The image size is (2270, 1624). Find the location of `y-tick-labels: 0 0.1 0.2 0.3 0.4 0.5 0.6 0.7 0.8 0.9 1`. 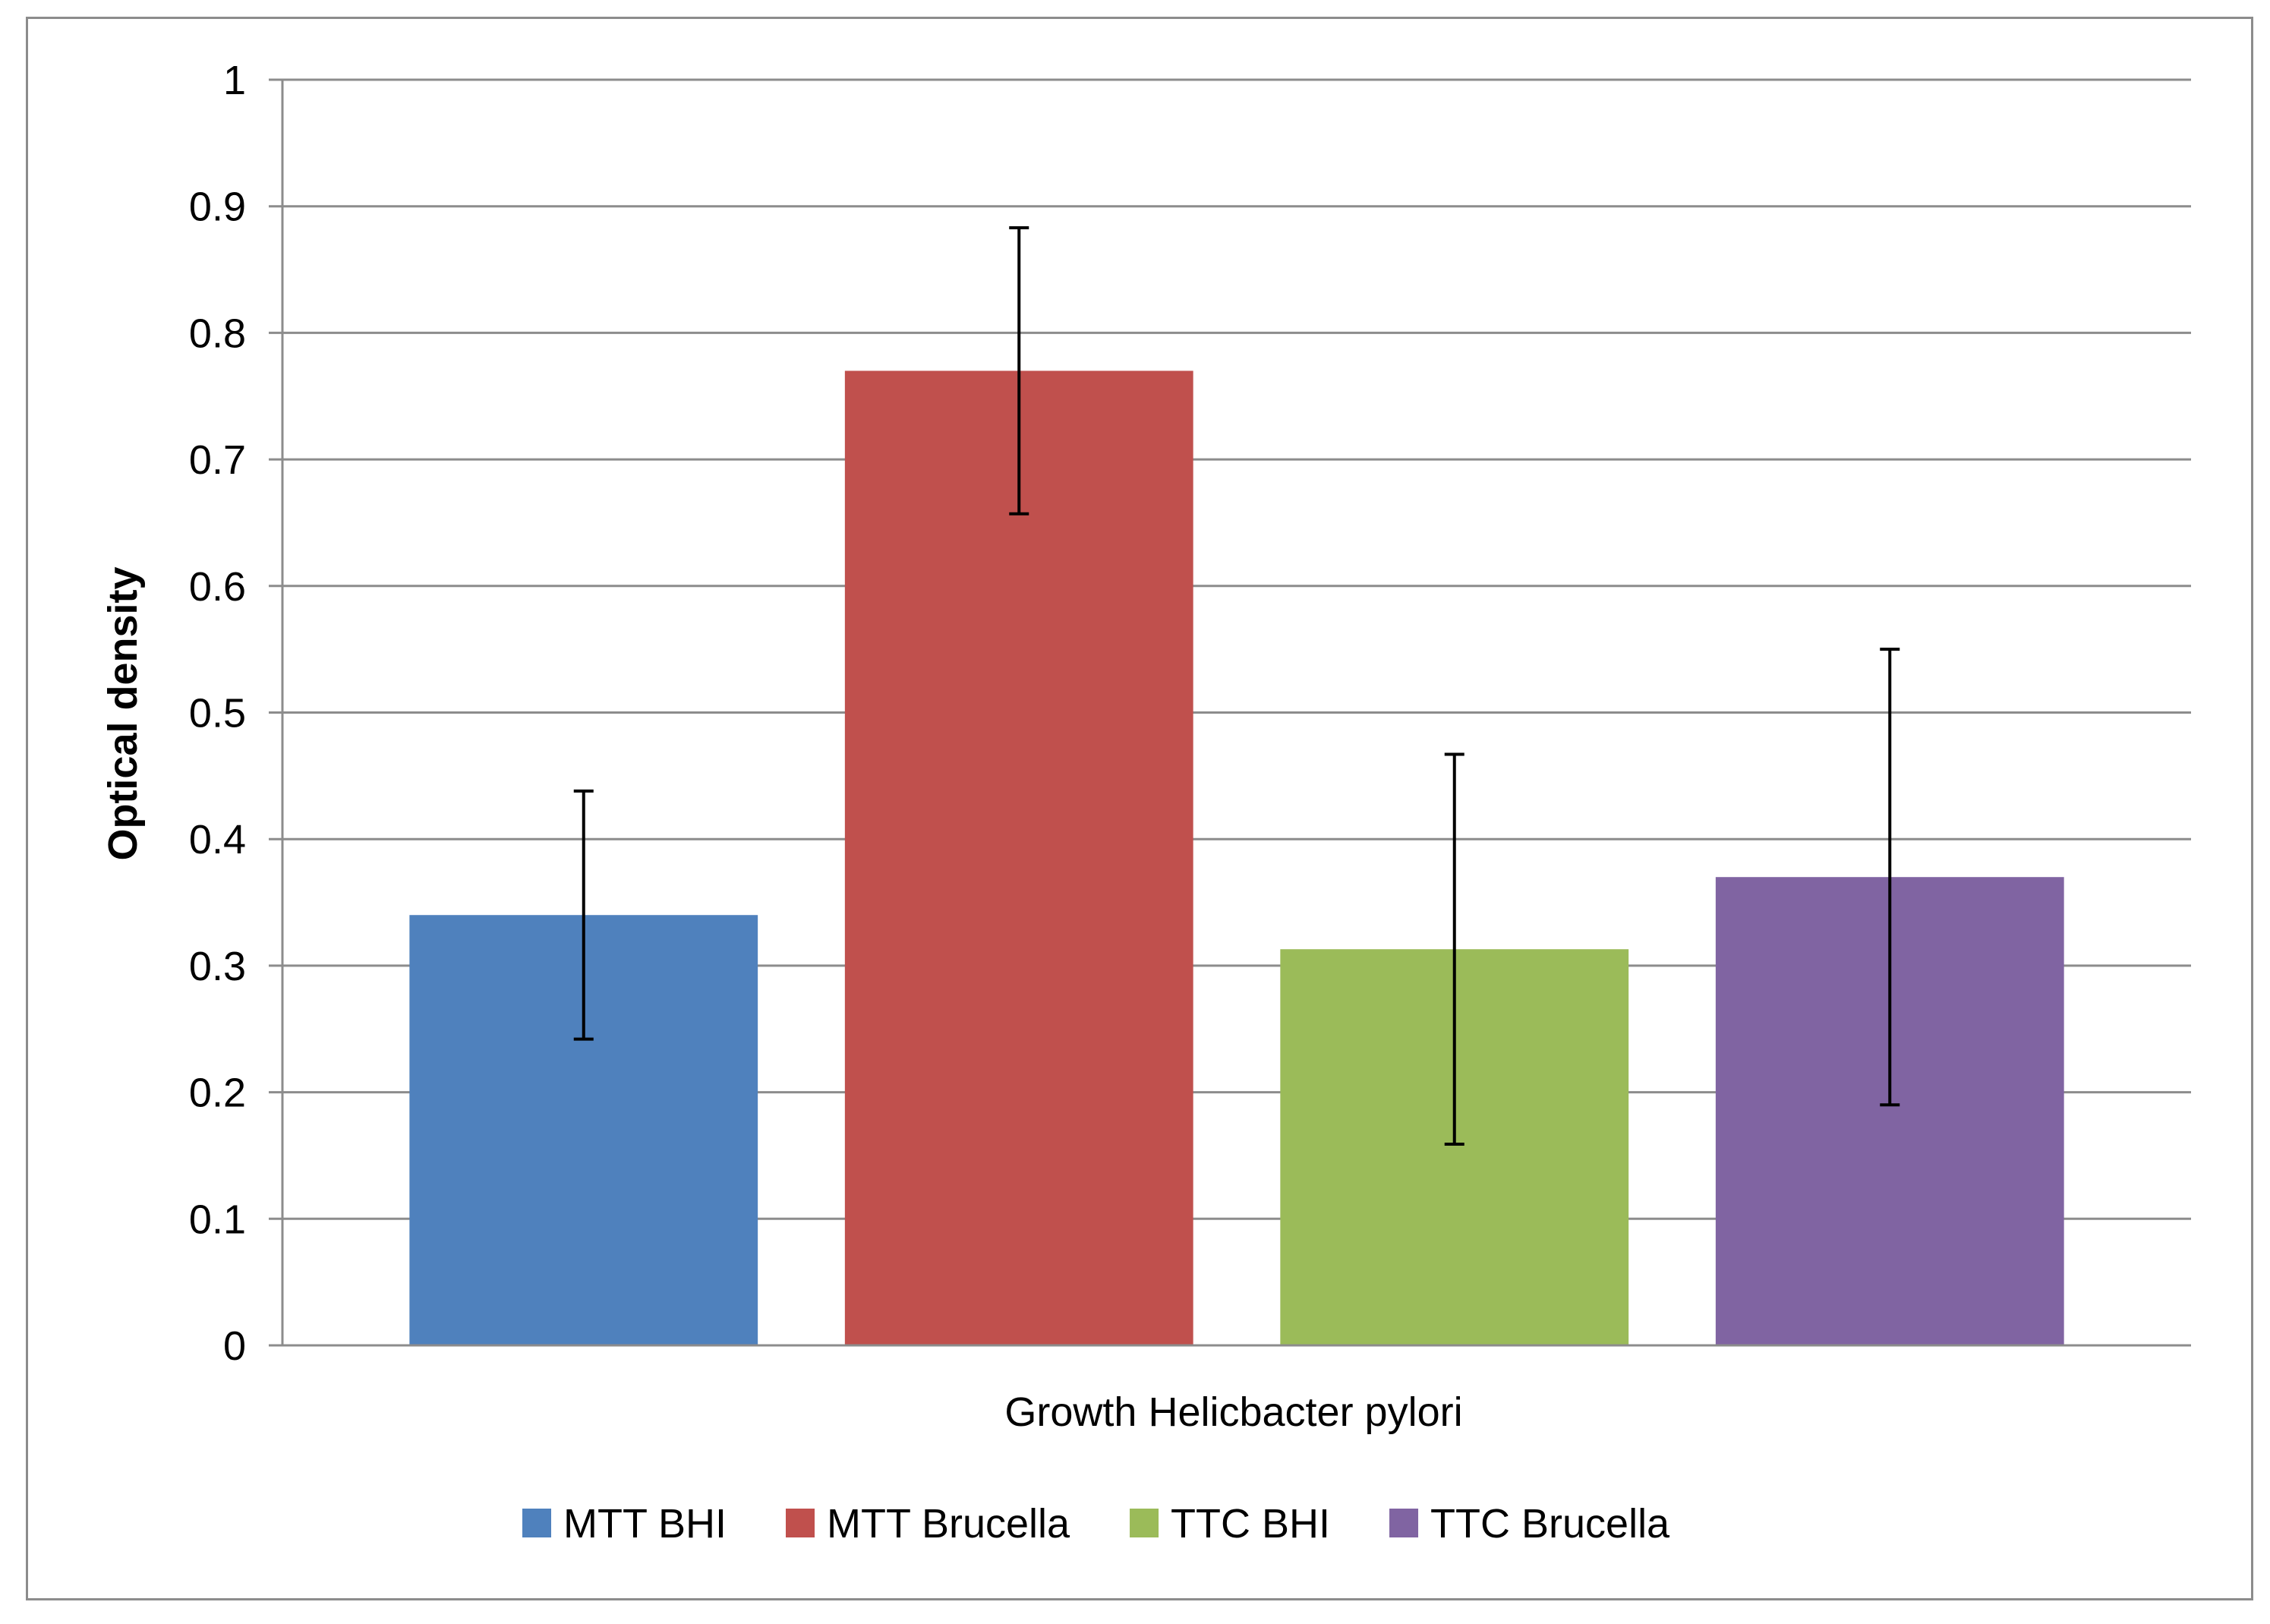

y-tick-labels: 0 0.1 0.2 0.3 0.4 0.5 0.6 0.7 0.8 0.9 1 is located at coordinates (218, 713).